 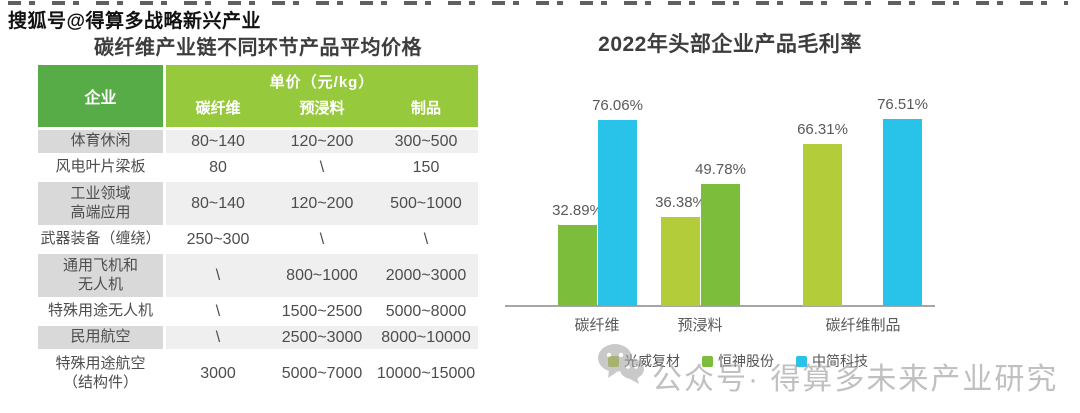 I want to click on row-value: 800~1000, so click(x=322, y=275).